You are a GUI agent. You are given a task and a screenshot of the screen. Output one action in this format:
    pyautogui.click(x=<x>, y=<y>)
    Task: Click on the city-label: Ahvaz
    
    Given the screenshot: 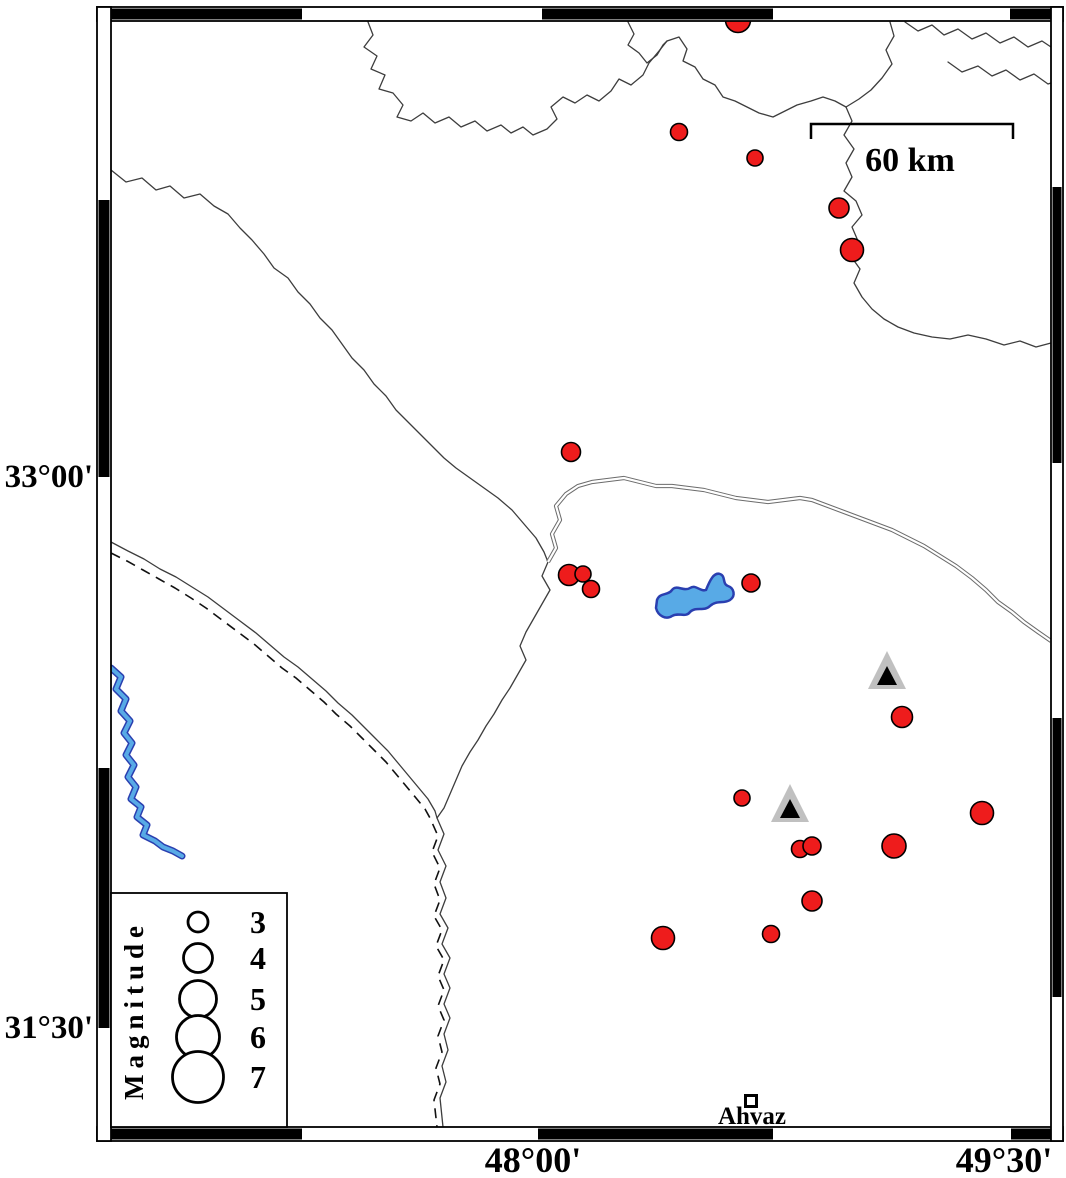 What is the action you would take?
    pyautogui.click(x=752, y=1116)
    